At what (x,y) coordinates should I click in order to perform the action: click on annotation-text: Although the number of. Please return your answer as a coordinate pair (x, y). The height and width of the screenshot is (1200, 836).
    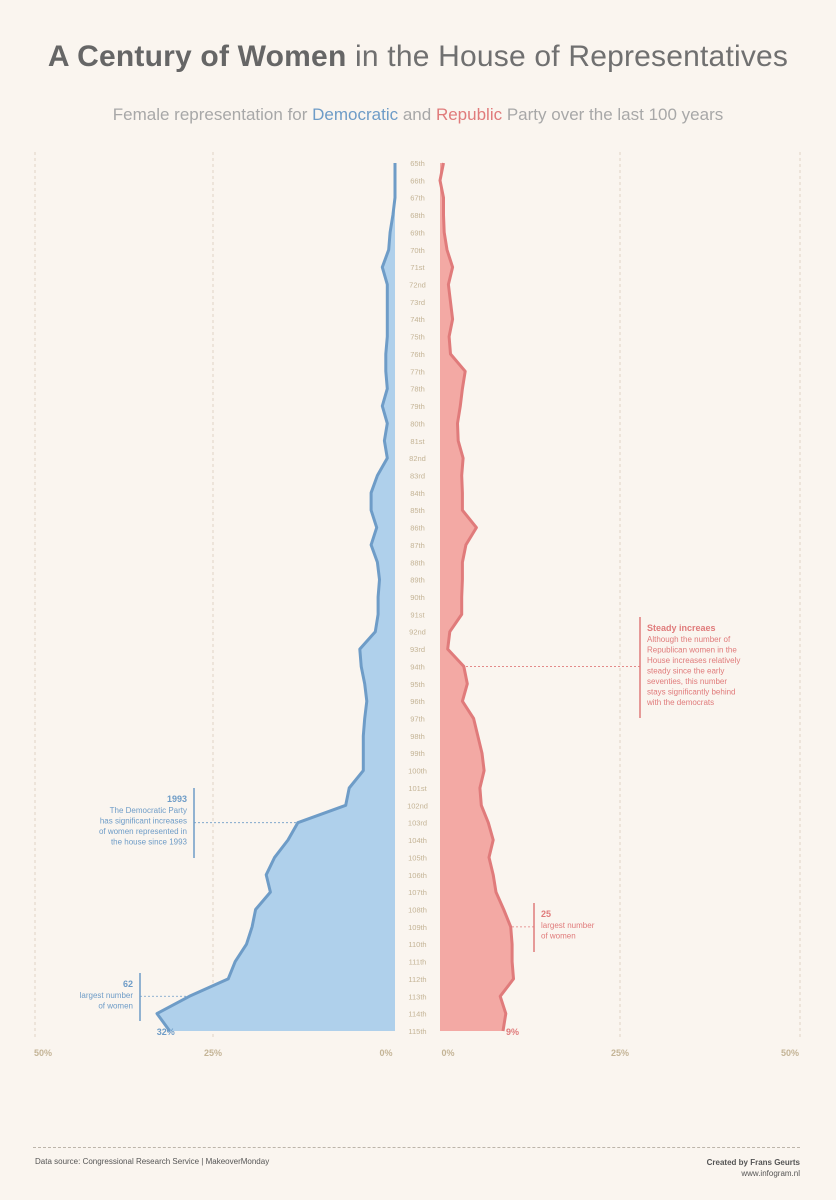
    Looking at the image, I should click on (689, 639).